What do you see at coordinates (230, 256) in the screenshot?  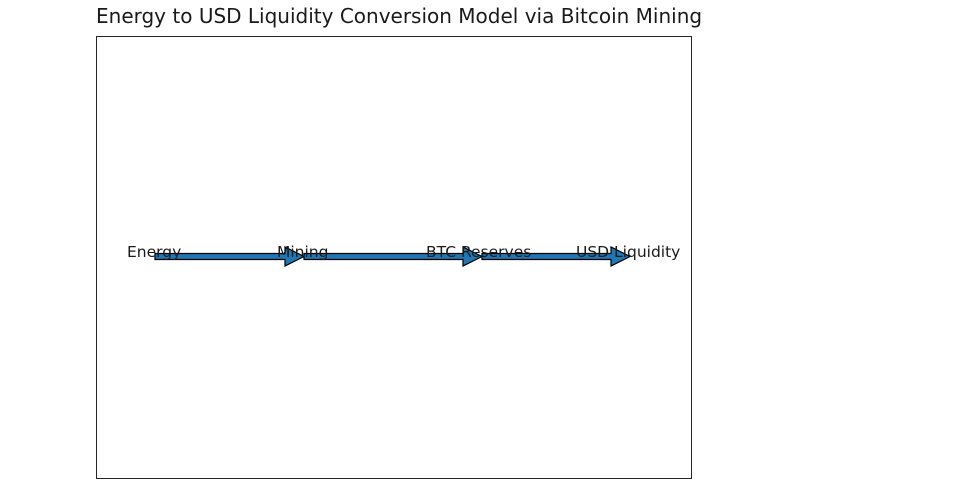 I see `arrow-energy-to-mining` at bounding box center [230, 256].